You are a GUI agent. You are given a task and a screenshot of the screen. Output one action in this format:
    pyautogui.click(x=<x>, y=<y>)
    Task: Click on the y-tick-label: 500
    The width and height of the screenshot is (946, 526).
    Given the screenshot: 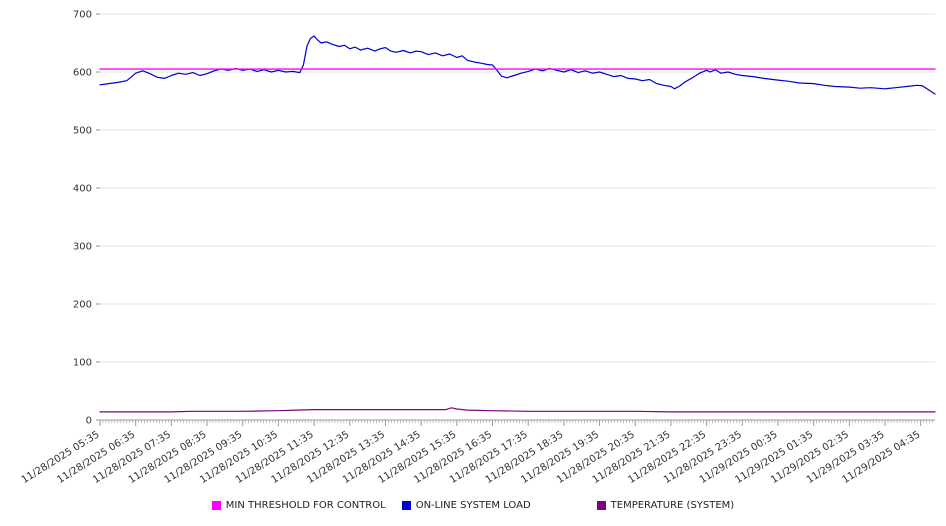 What is the action you would take?
    pyautogui.click(x=82, y=131)
    